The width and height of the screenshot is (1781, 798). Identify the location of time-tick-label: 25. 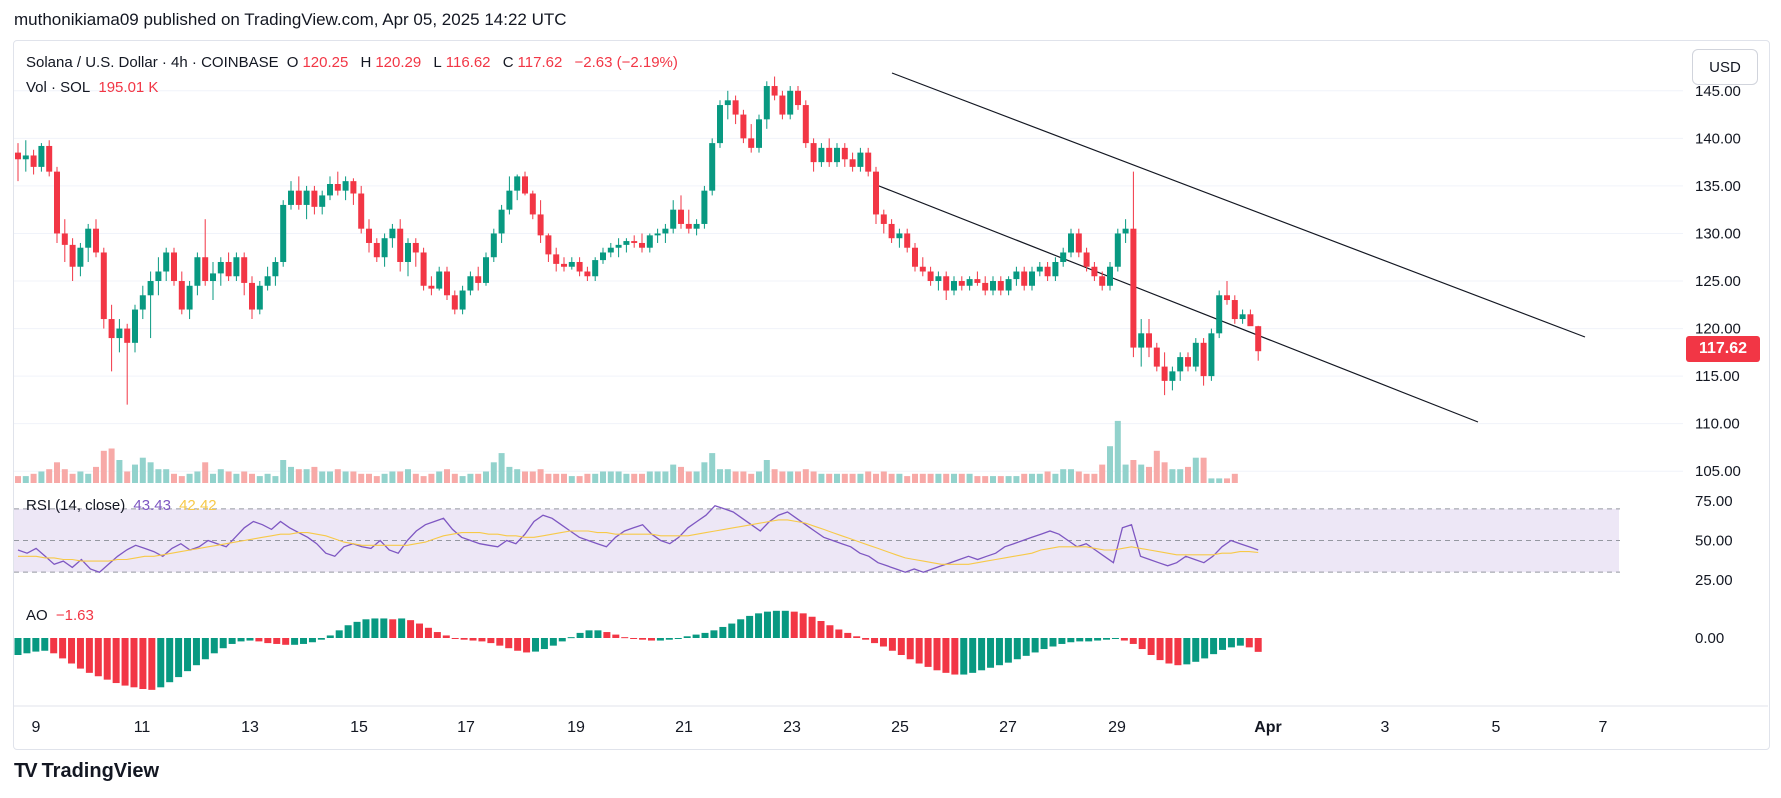
(900, 727).